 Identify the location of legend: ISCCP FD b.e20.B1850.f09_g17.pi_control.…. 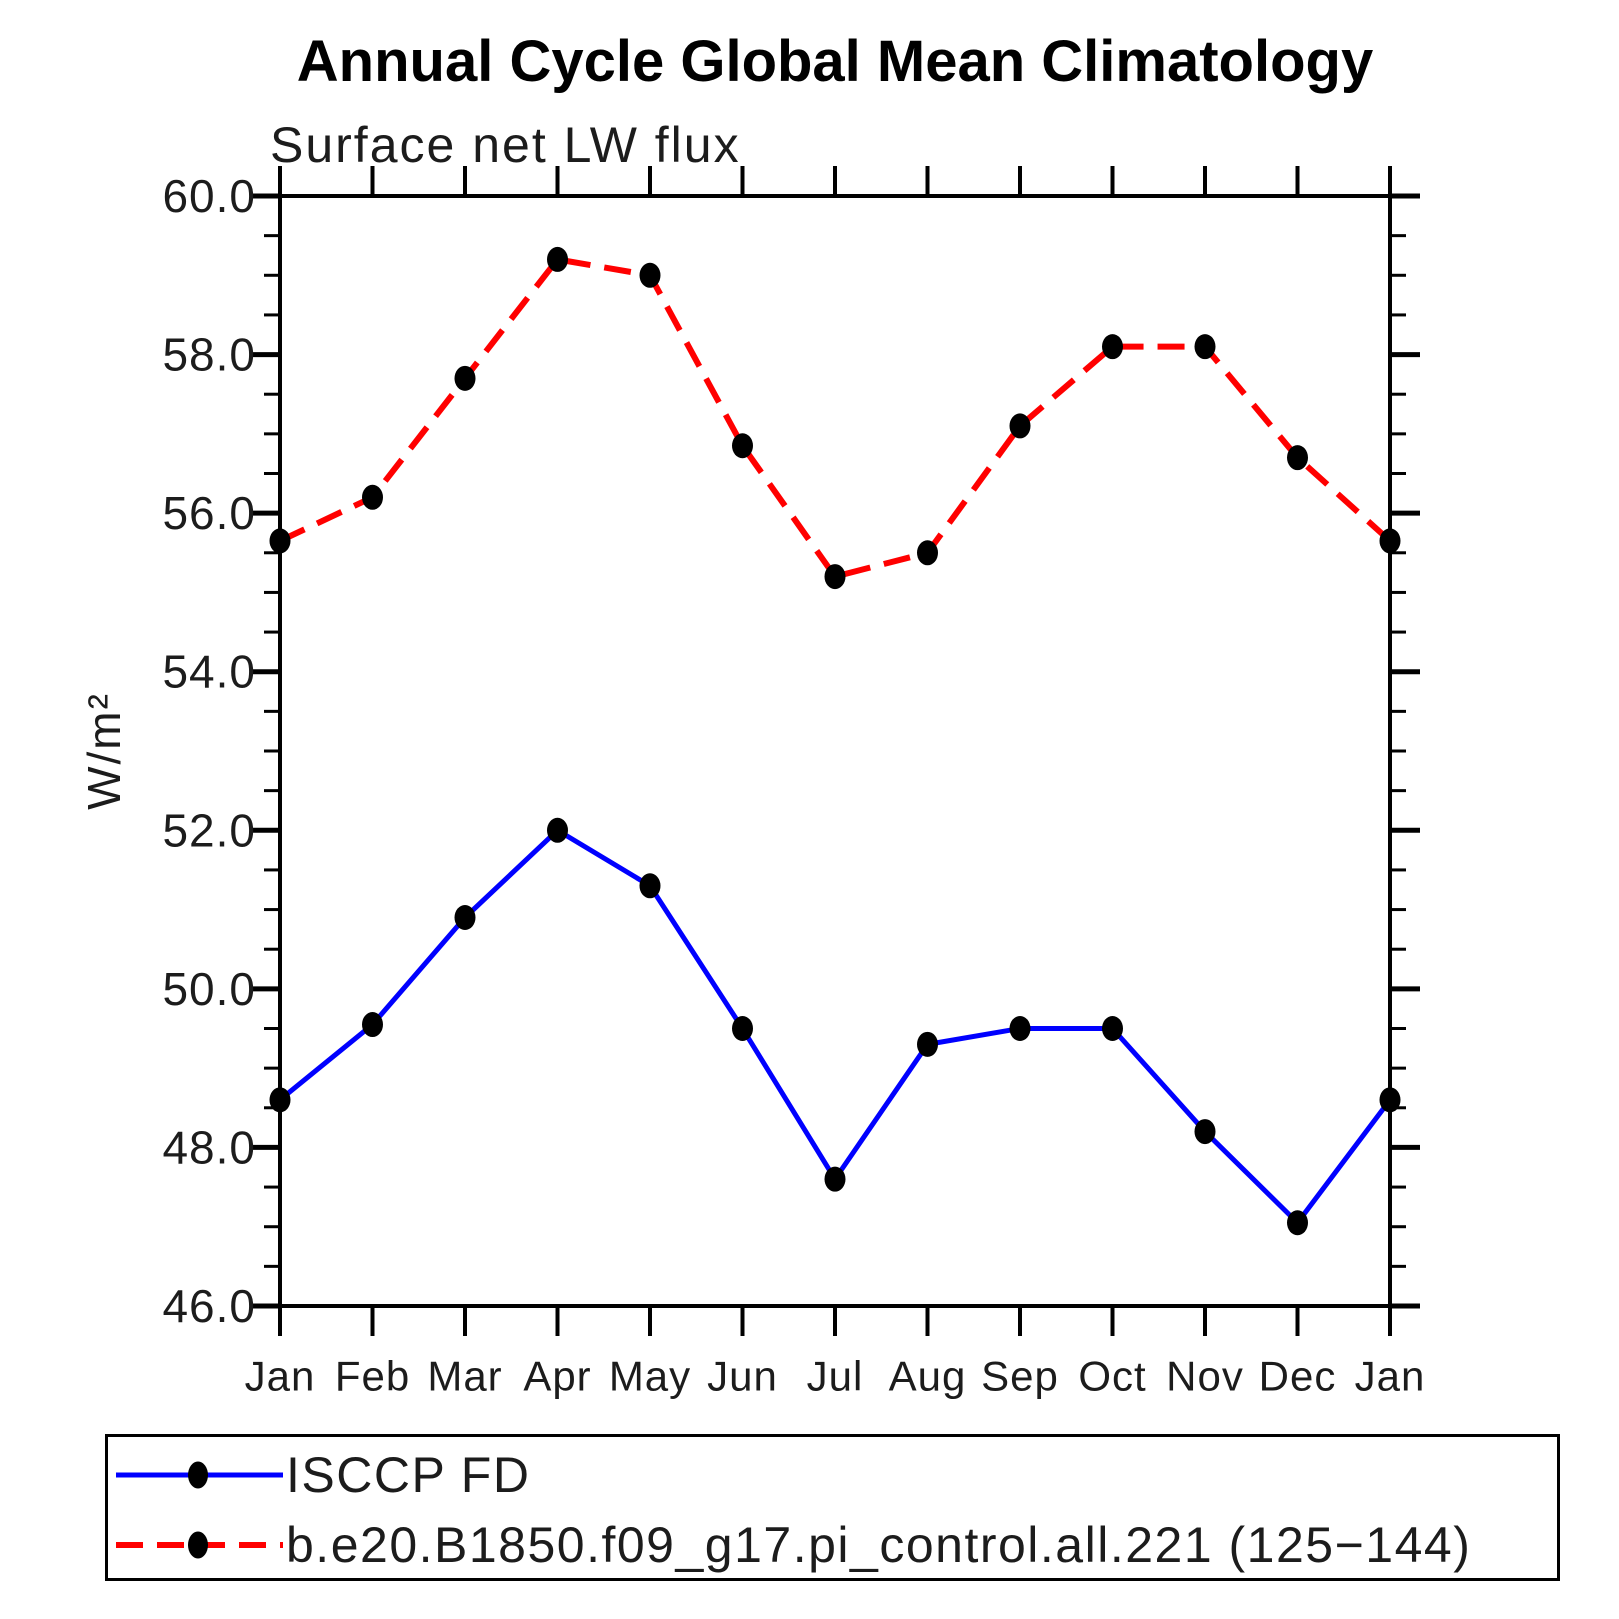
(832, 1507).